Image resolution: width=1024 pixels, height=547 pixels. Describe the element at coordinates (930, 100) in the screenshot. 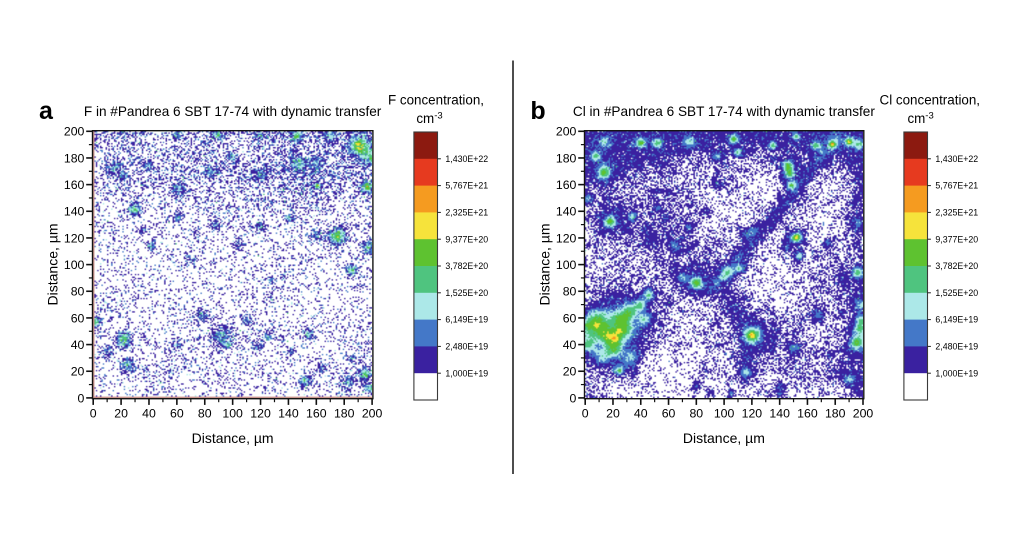

I see `svg-text: Cl concentration,` at that location.